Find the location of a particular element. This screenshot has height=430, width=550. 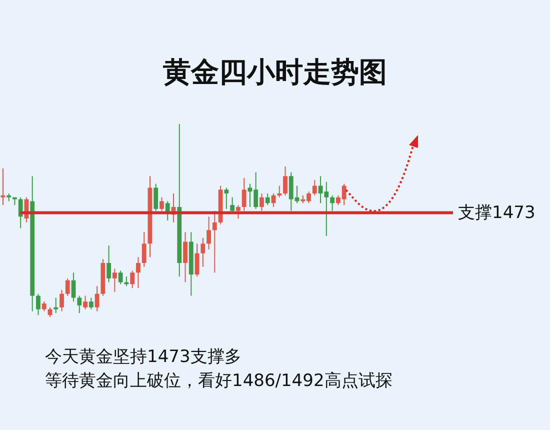

text: 今天黄金坚持1473支撑多 is located at coordinates (143, 357).